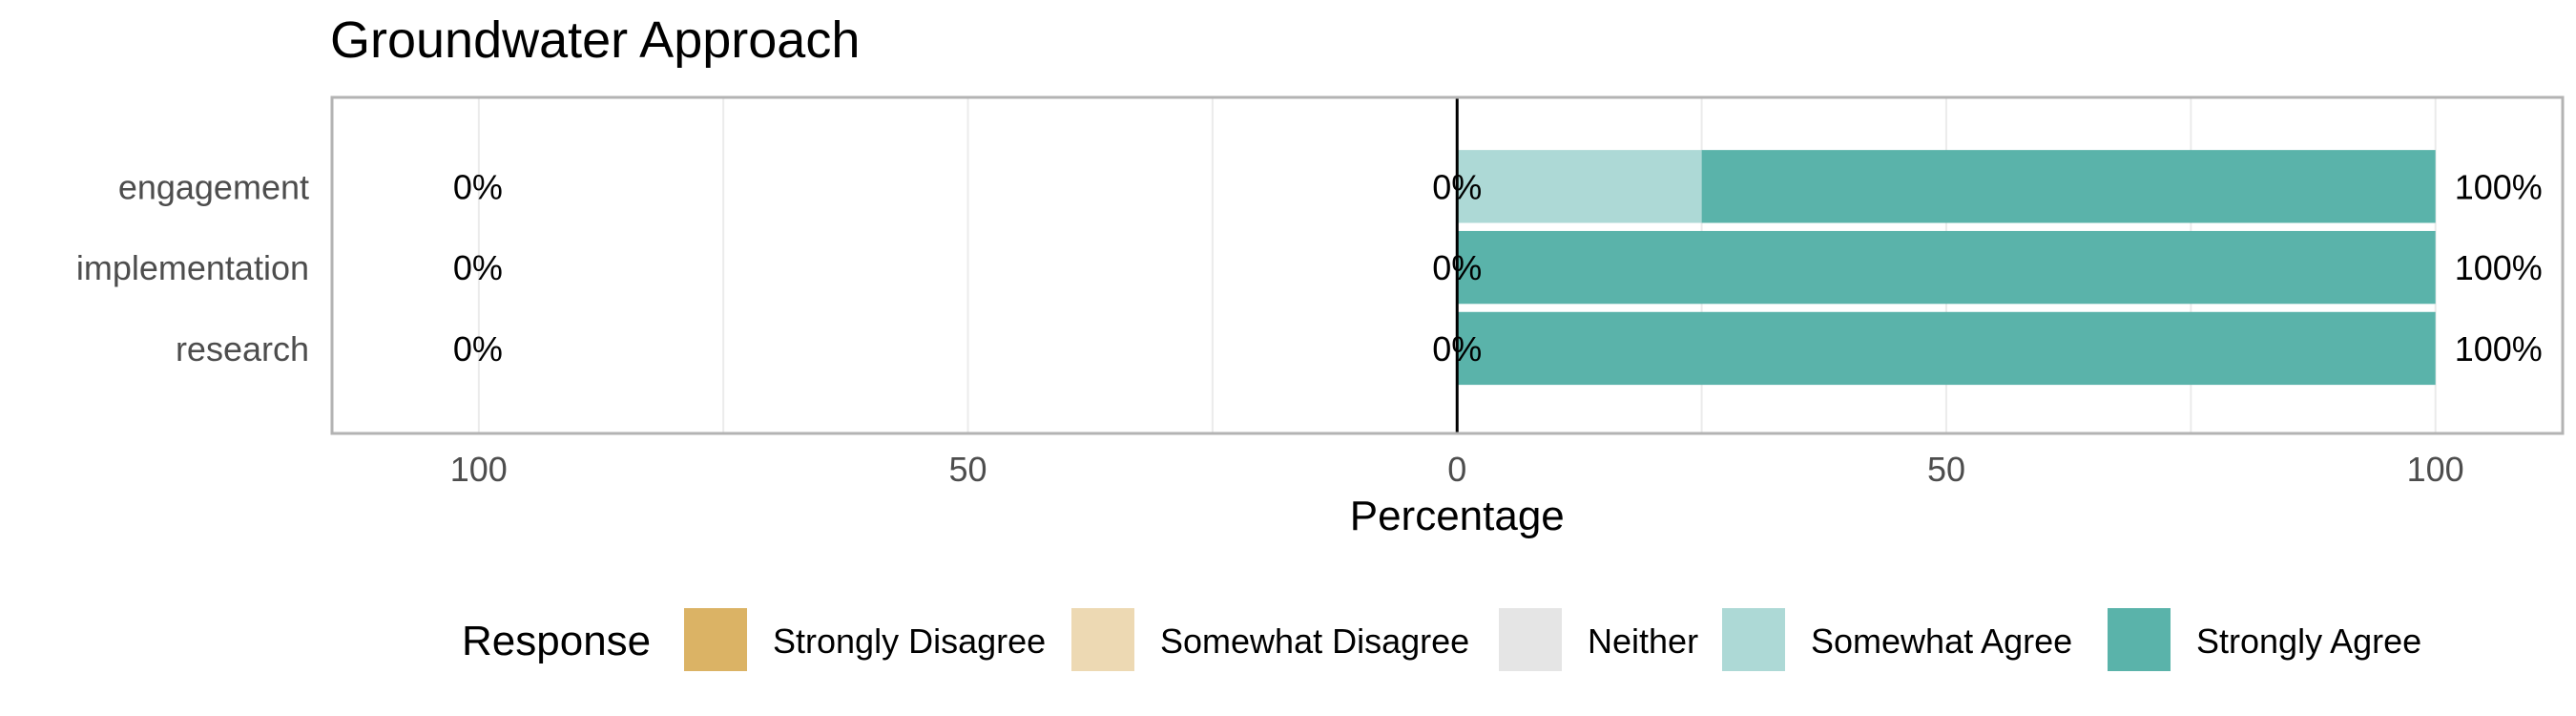 The width and height of the screenshot is (2576, 716). What do you see at coordinates (595, 40) in the screenshot?
I see `chart-title: Groundwater Approach` at bounding box center [595, 40].